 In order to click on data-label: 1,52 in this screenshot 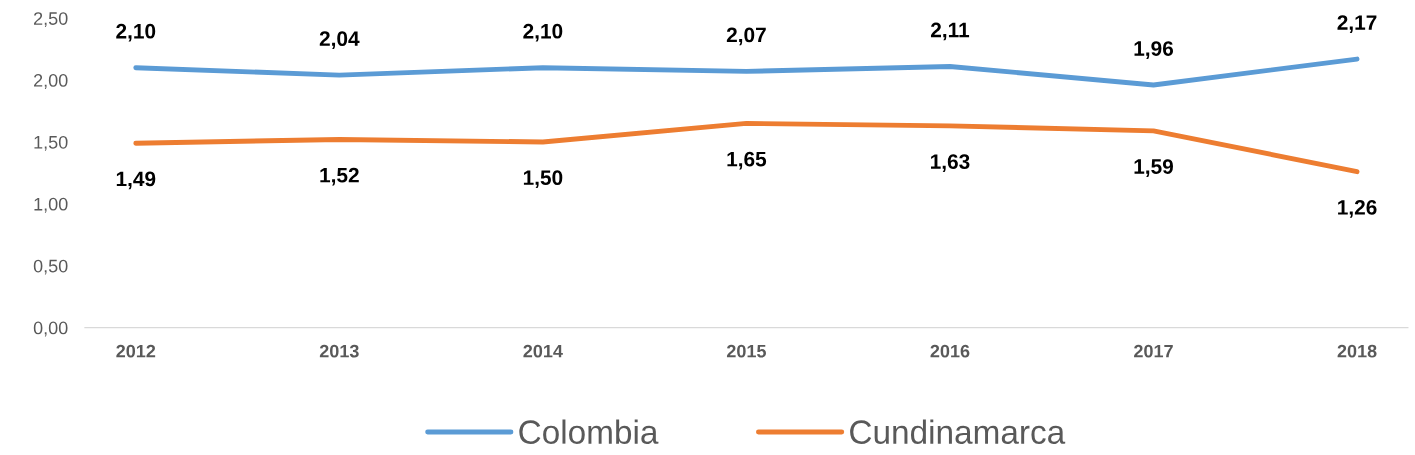, I will do `click(339, 176)`.